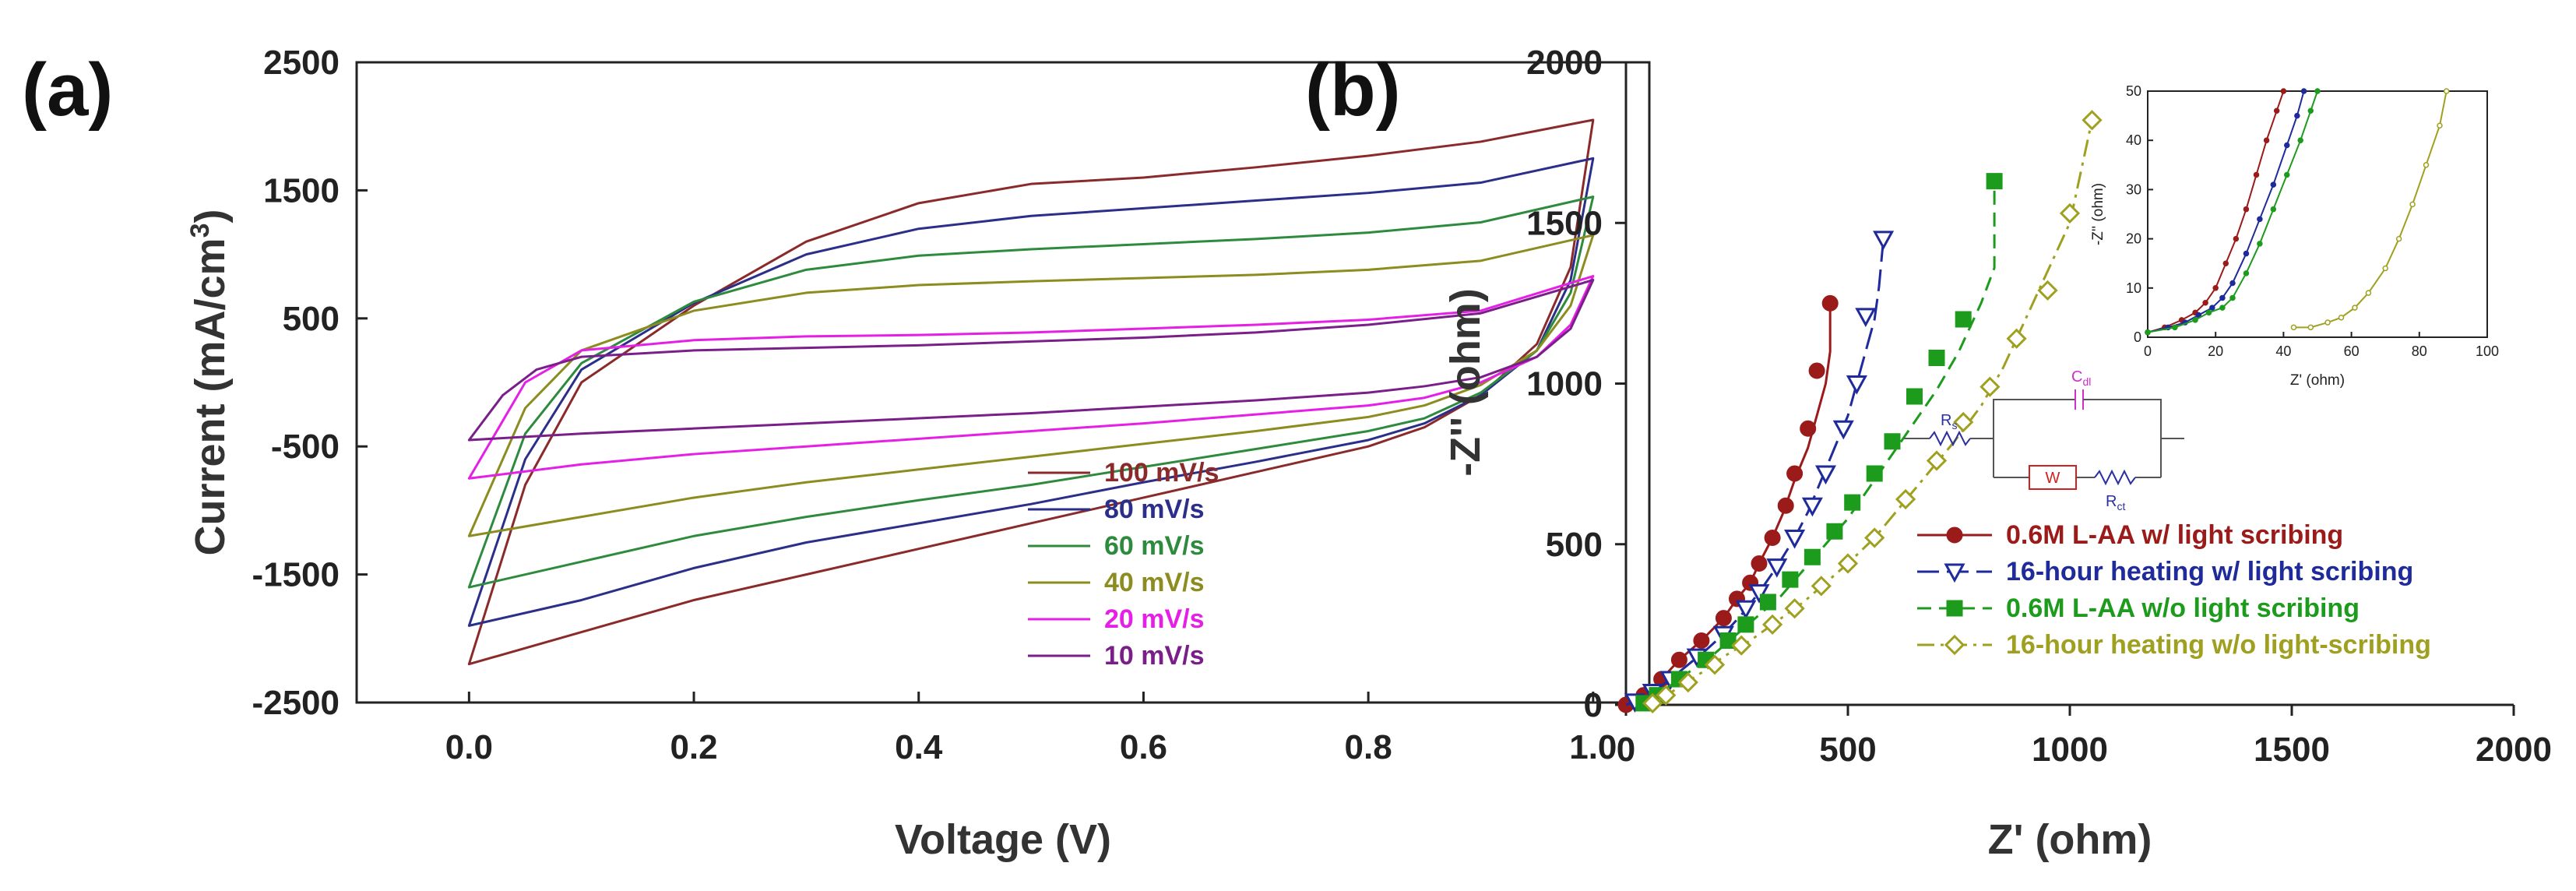 This screenshot has width=2576, height=891. I want to click on inset-series-line, so click(2370, 209).